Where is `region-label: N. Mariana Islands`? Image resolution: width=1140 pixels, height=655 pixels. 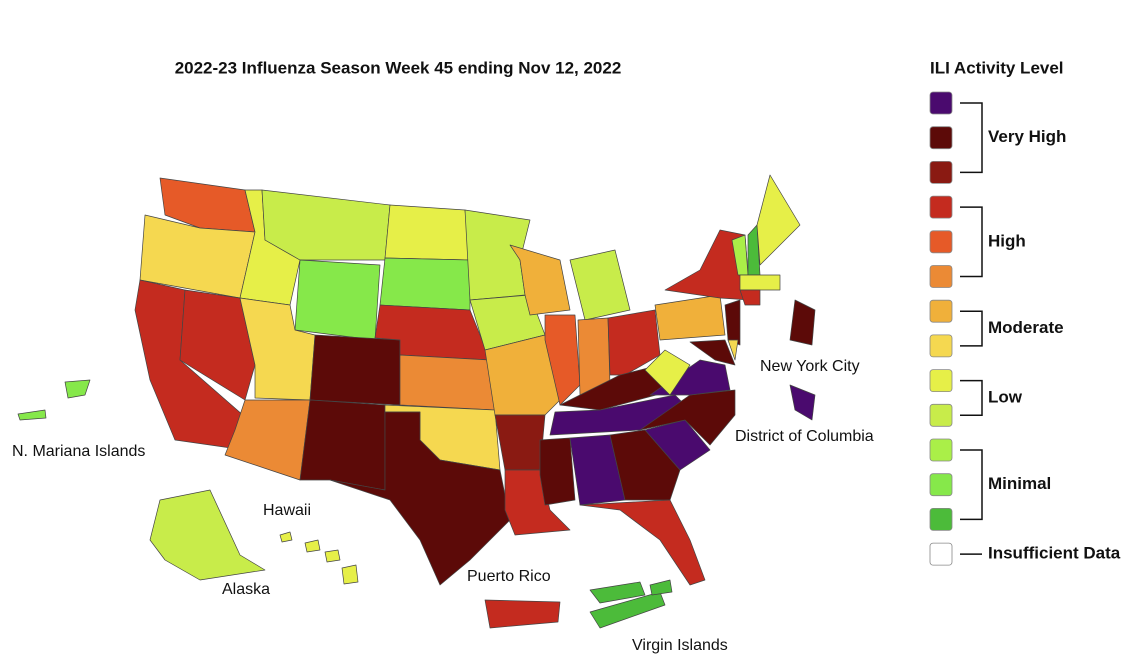 region-label: N. Mariana Islands is located at coordinates (78, 451).